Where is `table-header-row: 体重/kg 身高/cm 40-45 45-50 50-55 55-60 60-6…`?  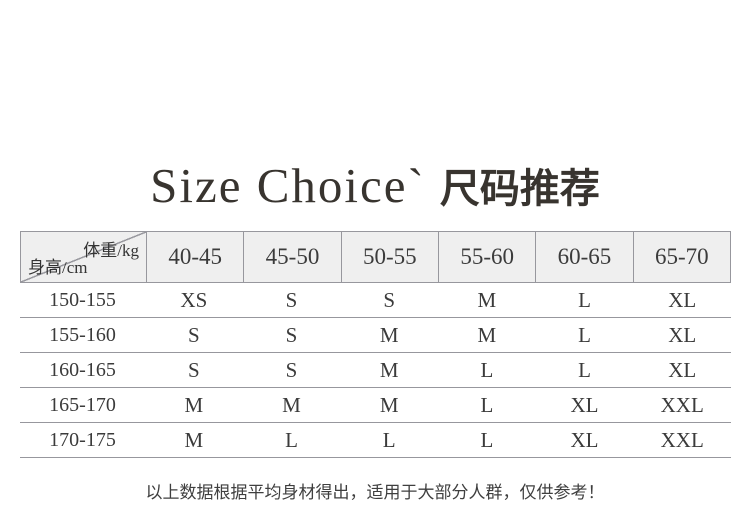
table-header-row: 体重/kg 身高/cm 40-45 45-50 50-55 55-60 60-6… is located at coordinates (375, 257).